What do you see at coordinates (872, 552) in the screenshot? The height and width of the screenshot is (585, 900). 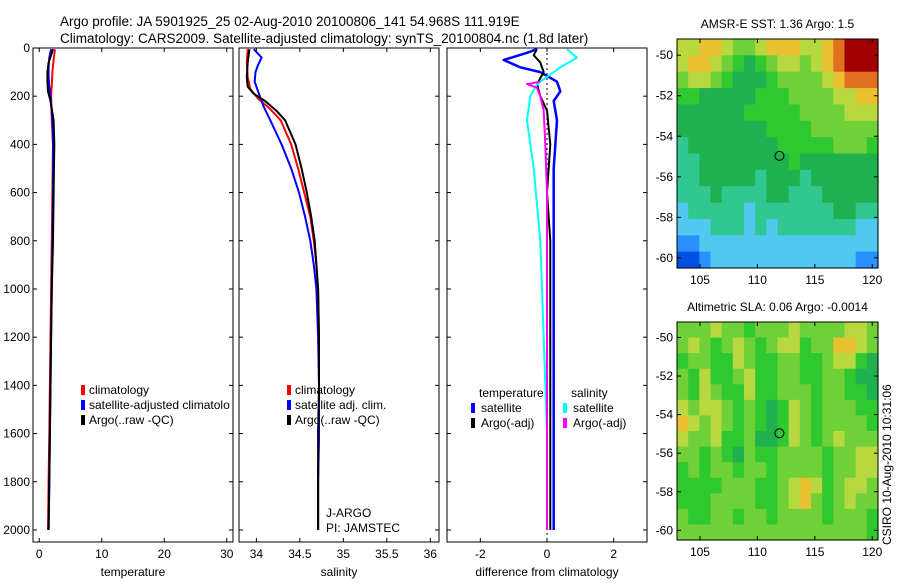 I see `sla_map-xtick-label: 120` at bounding box center [872, 552].